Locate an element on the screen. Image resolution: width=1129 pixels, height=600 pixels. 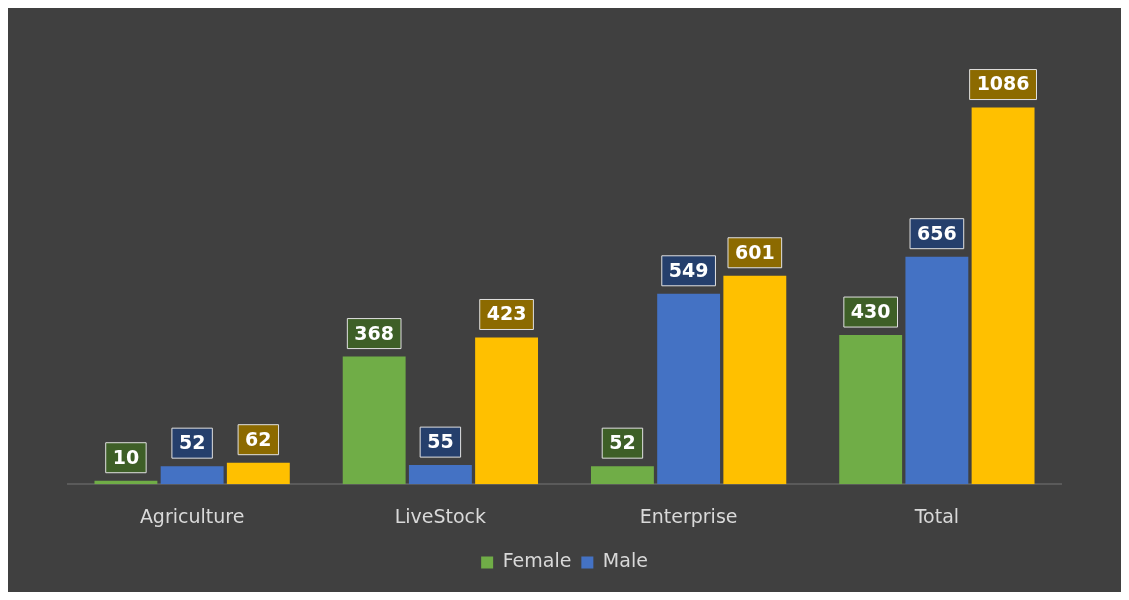
data-label: 430 is located at coordinates (870, 311).